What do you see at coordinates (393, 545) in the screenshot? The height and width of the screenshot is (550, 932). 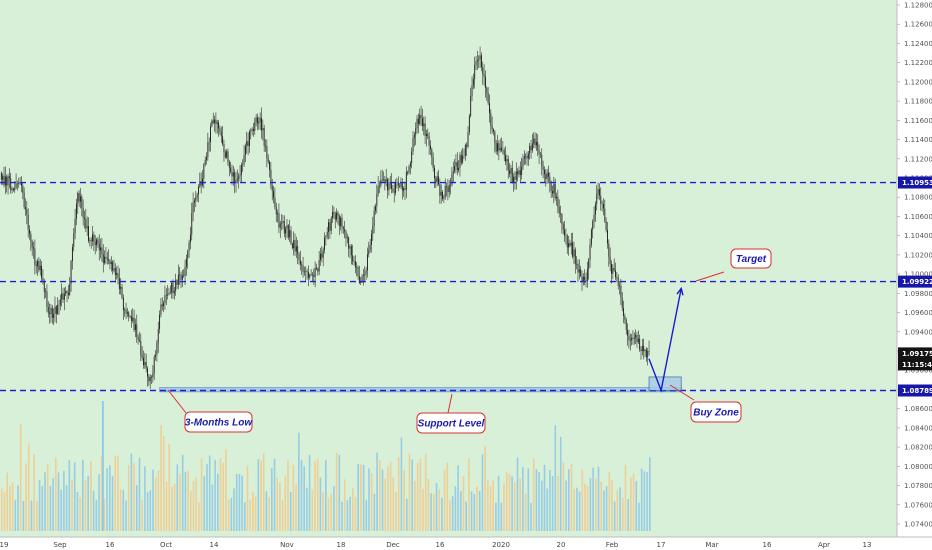 I see `x-tick-label: Dec` at bounding box center [393, 545].